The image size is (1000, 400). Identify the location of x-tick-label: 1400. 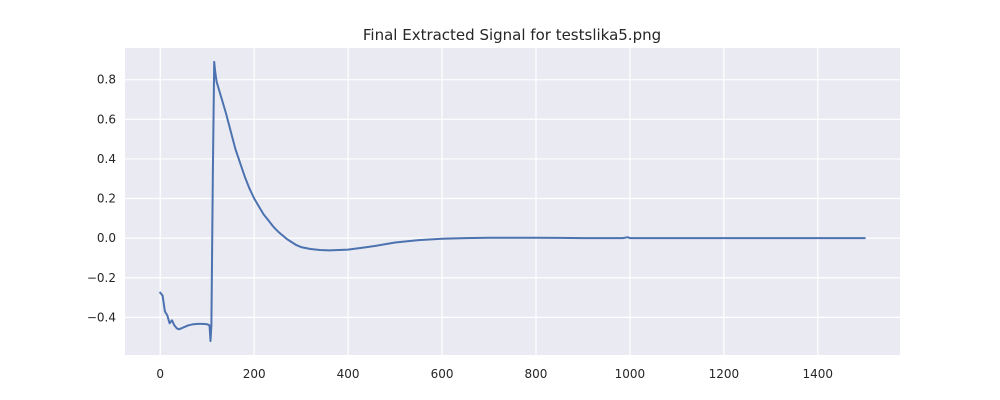
(818, 374).